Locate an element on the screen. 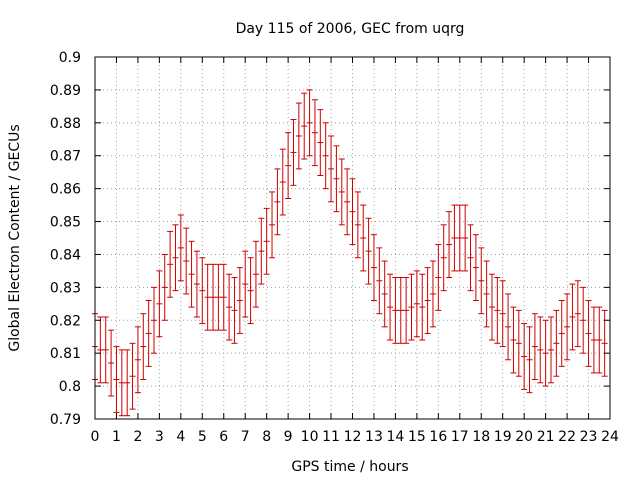  x-tick-label: 1 is located at coordinates (116, 437).